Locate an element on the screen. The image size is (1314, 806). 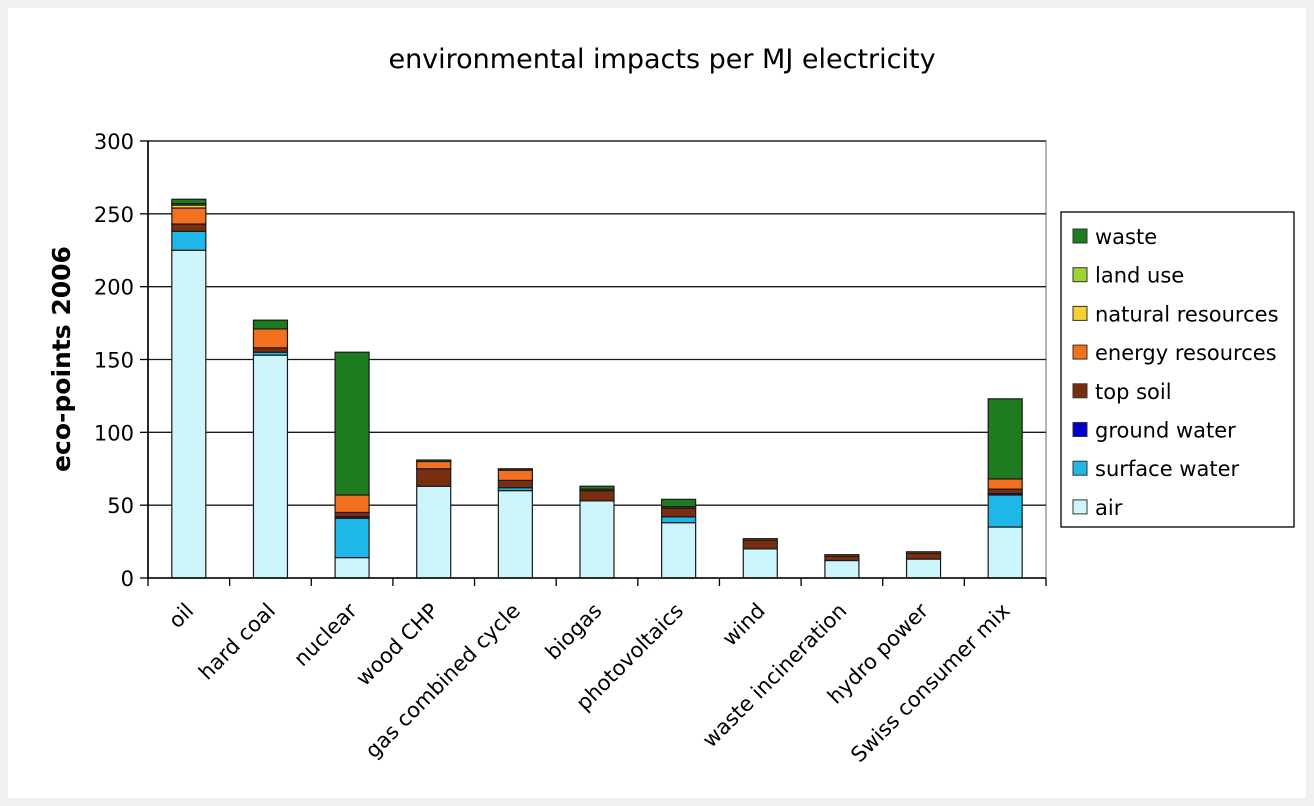
bar-segment-waste-incineration-air is located at coordinates (842, 569).